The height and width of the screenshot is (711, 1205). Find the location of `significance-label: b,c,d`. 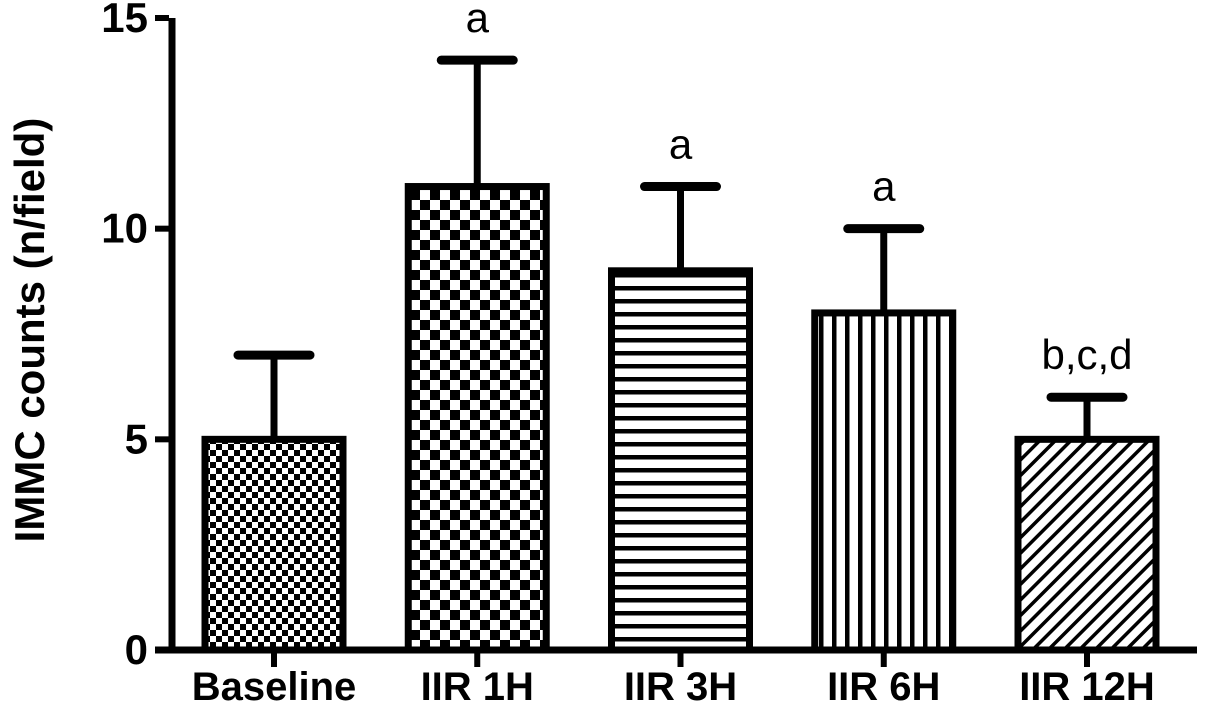

significance-label: b,c,d is located at coordinates (1086, 354).